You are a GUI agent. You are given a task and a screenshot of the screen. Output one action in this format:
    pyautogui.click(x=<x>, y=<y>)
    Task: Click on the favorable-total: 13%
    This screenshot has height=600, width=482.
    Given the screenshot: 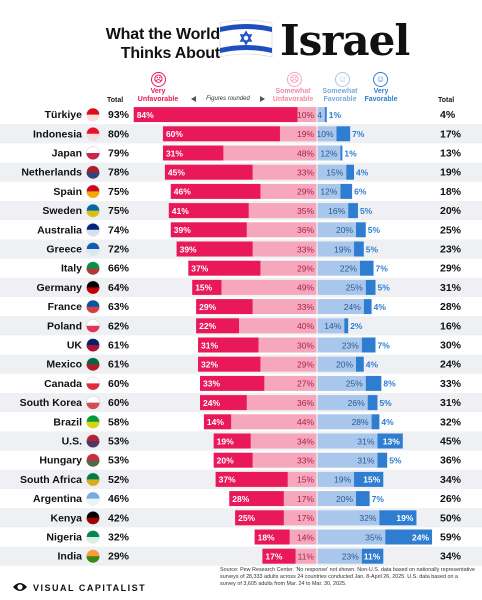 What is the action you would take?
    pyautogui.click(x=451, y=154)
    